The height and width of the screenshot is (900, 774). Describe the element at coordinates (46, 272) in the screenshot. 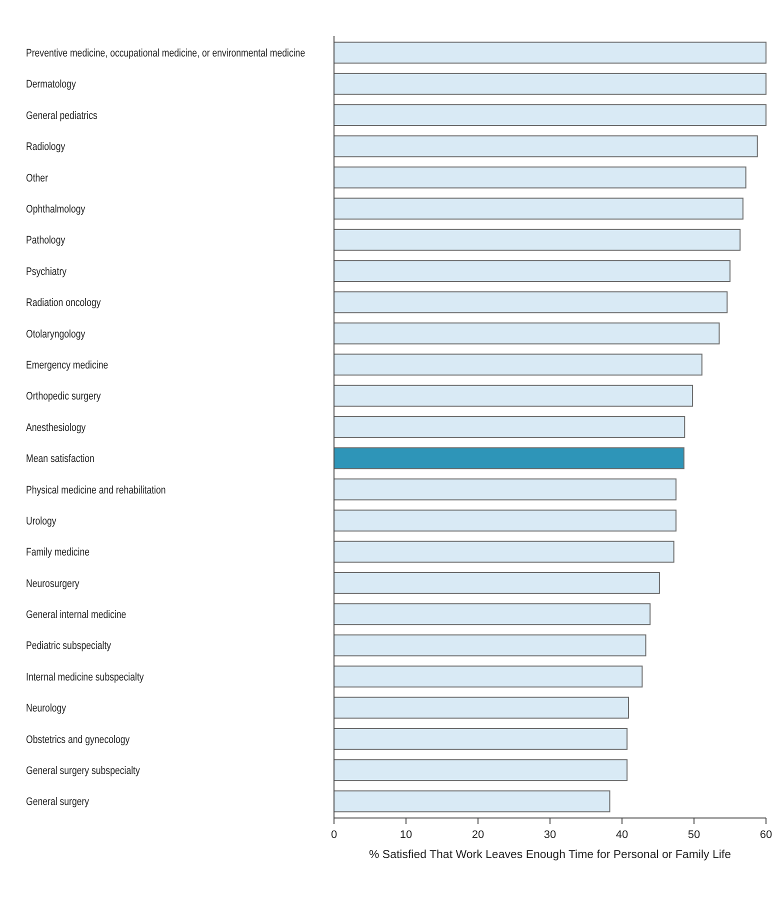

I see `y-tick-label: Psychiatry` at that location.